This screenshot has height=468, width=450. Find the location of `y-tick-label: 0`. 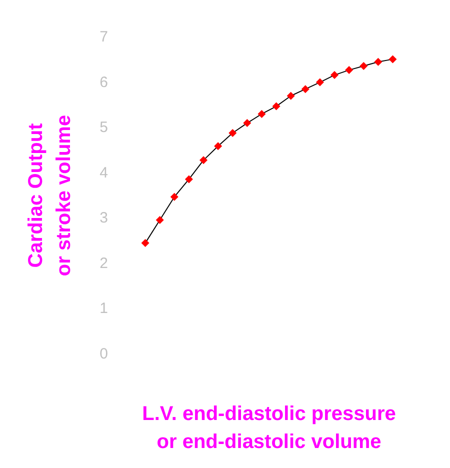

y-tick-label: 0 is located at coordinates (104, 354).